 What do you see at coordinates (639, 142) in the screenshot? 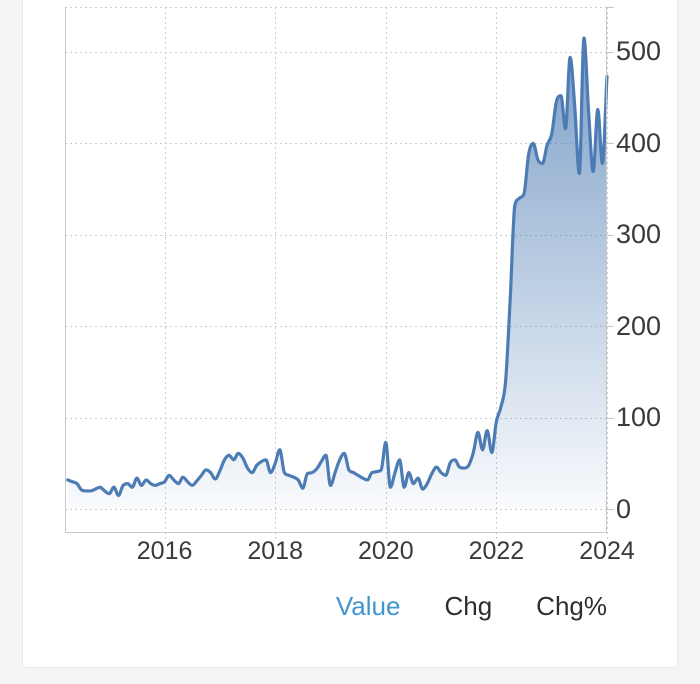
I see `y-axis-label: 400` at bounding box center [639, 142].